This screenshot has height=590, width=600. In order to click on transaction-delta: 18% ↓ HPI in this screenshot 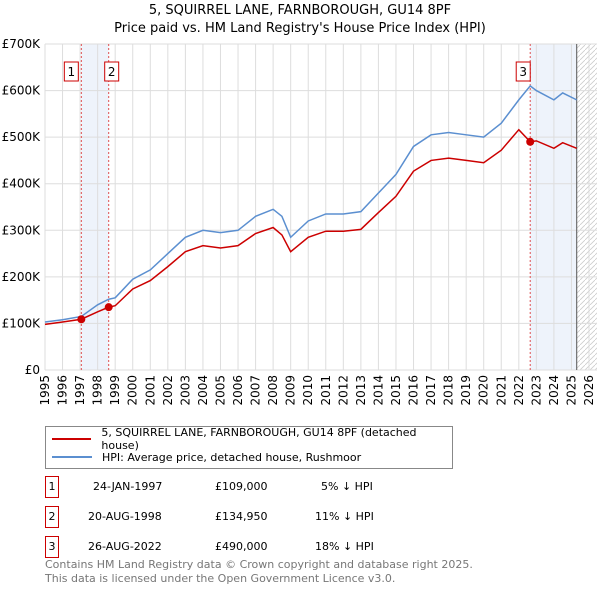, I will do `click(344, 546)`.